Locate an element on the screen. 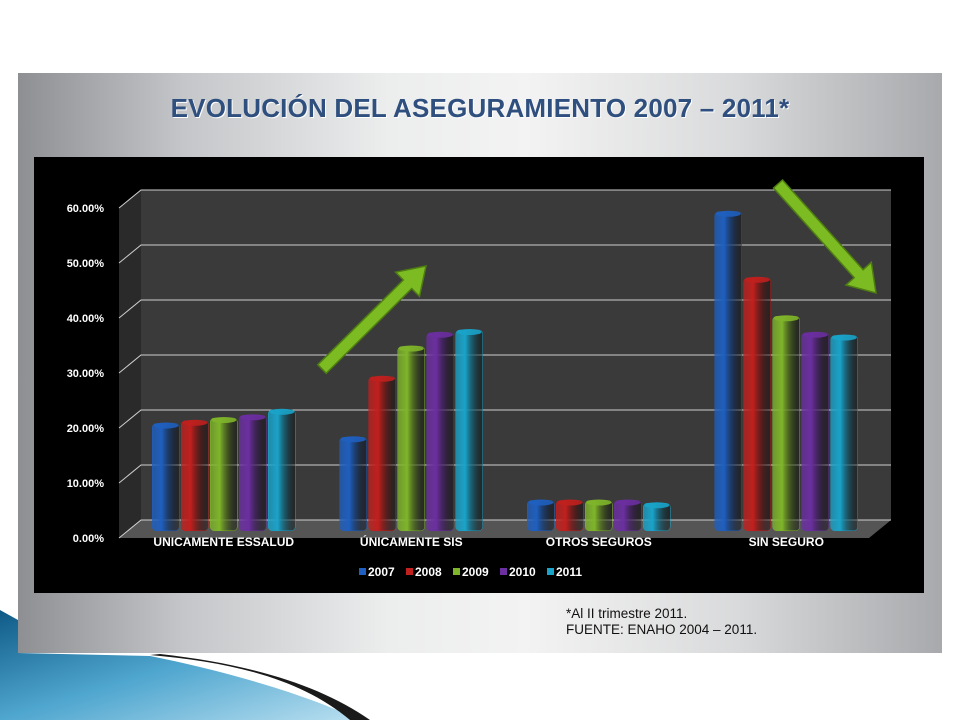 The width and height of the screenshot is (960, 720). category-label: OTROS SEGUROS is located at coordinates (599, 542).